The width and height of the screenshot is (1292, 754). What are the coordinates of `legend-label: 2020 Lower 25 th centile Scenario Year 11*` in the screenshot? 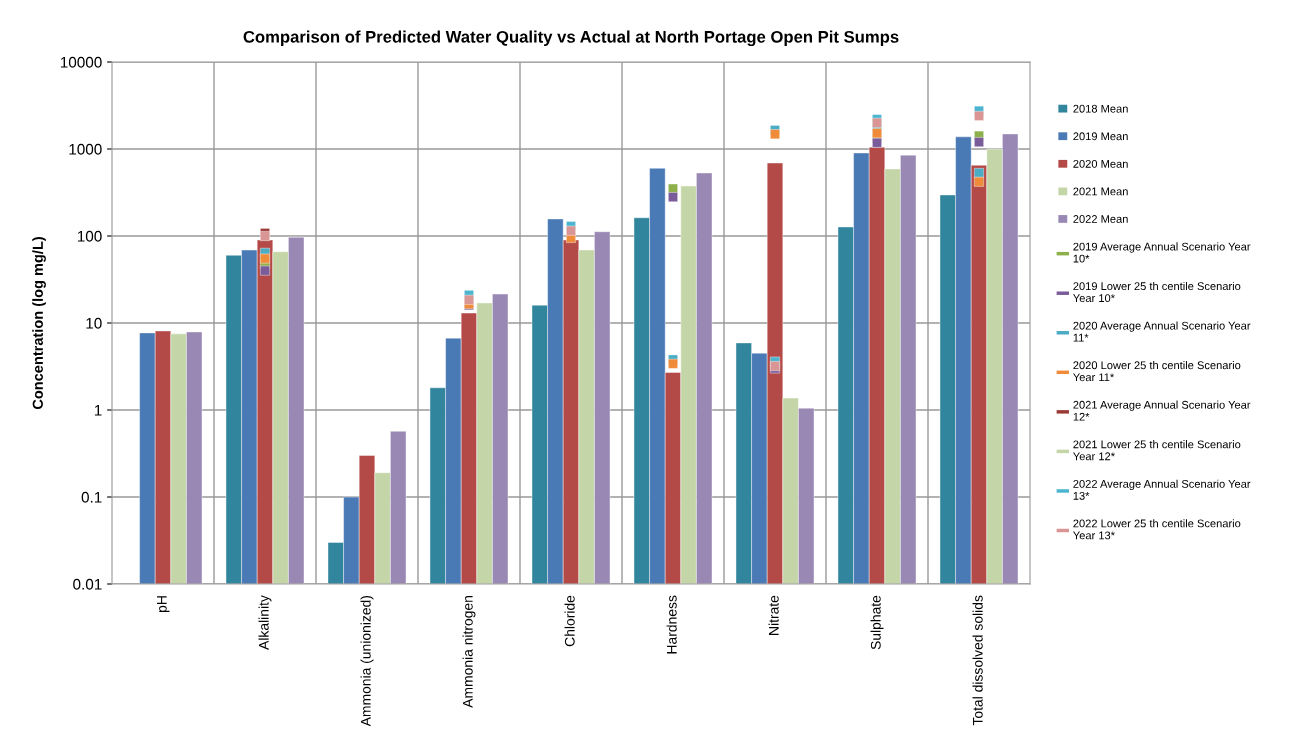 It's located at (1157, 371).